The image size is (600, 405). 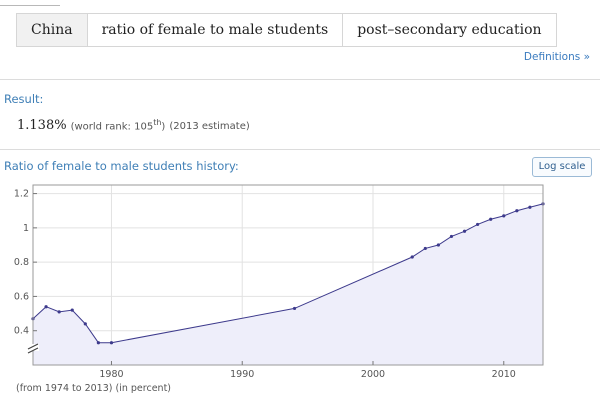 I want to click on axis-break-gap, so click(x=33, y=347).